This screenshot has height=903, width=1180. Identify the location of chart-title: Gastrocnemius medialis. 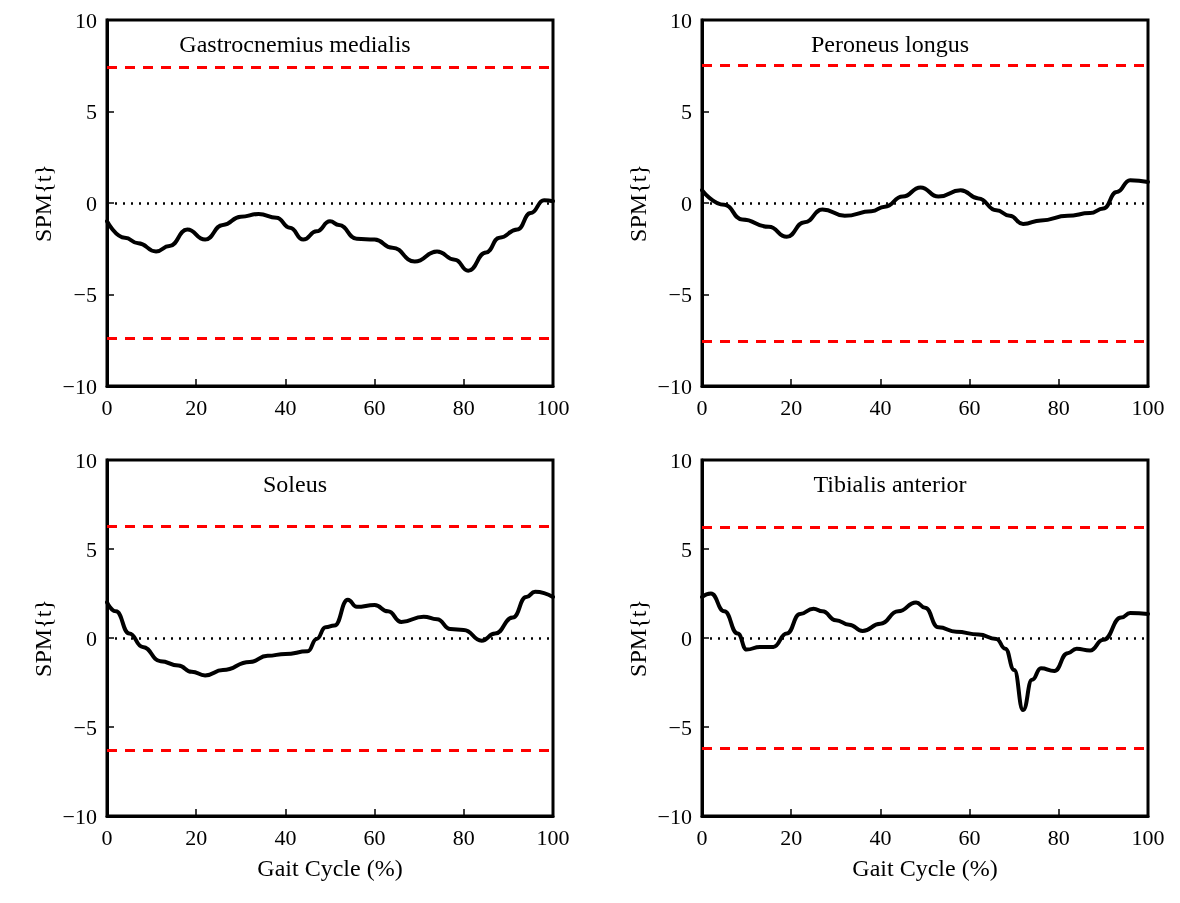
(295, 44).